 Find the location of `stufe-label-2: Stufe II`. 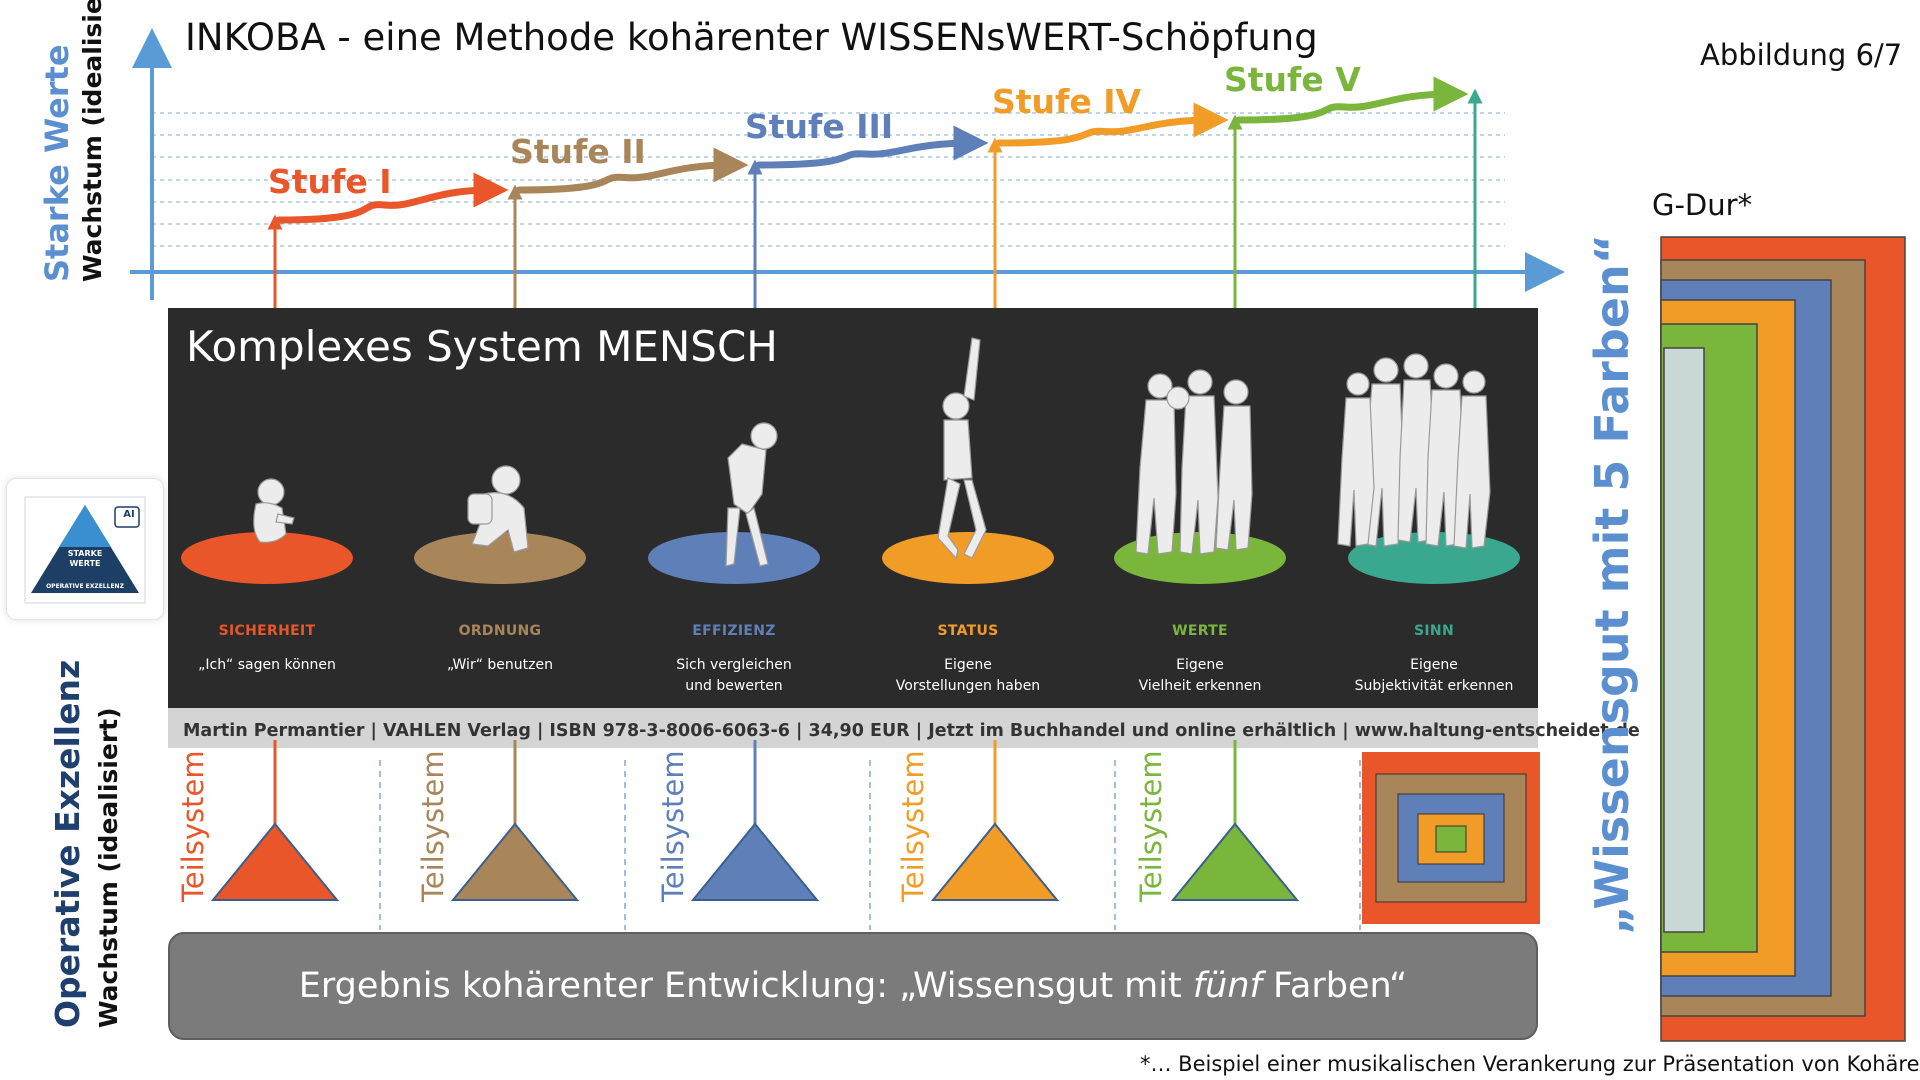

stufe-label-2: Stufe II is located at coordinates (578, 151).